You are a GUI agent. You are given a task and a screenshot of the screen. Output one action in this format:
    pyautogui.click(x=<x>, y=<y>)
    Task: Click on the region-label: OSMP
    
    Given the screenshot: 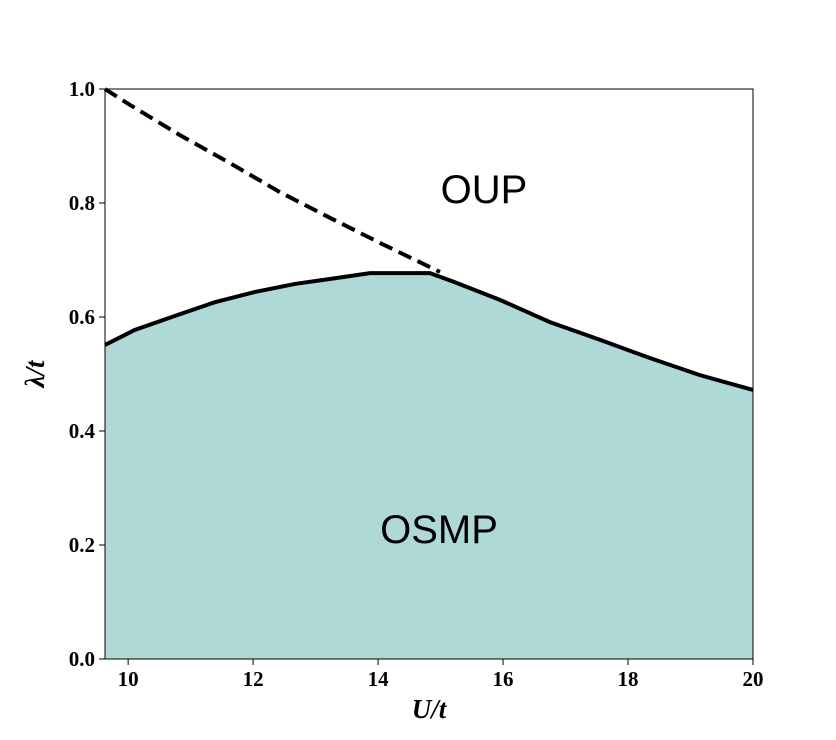 What is the action you would take?
    pyautogui.click(x=439, y=530)
    